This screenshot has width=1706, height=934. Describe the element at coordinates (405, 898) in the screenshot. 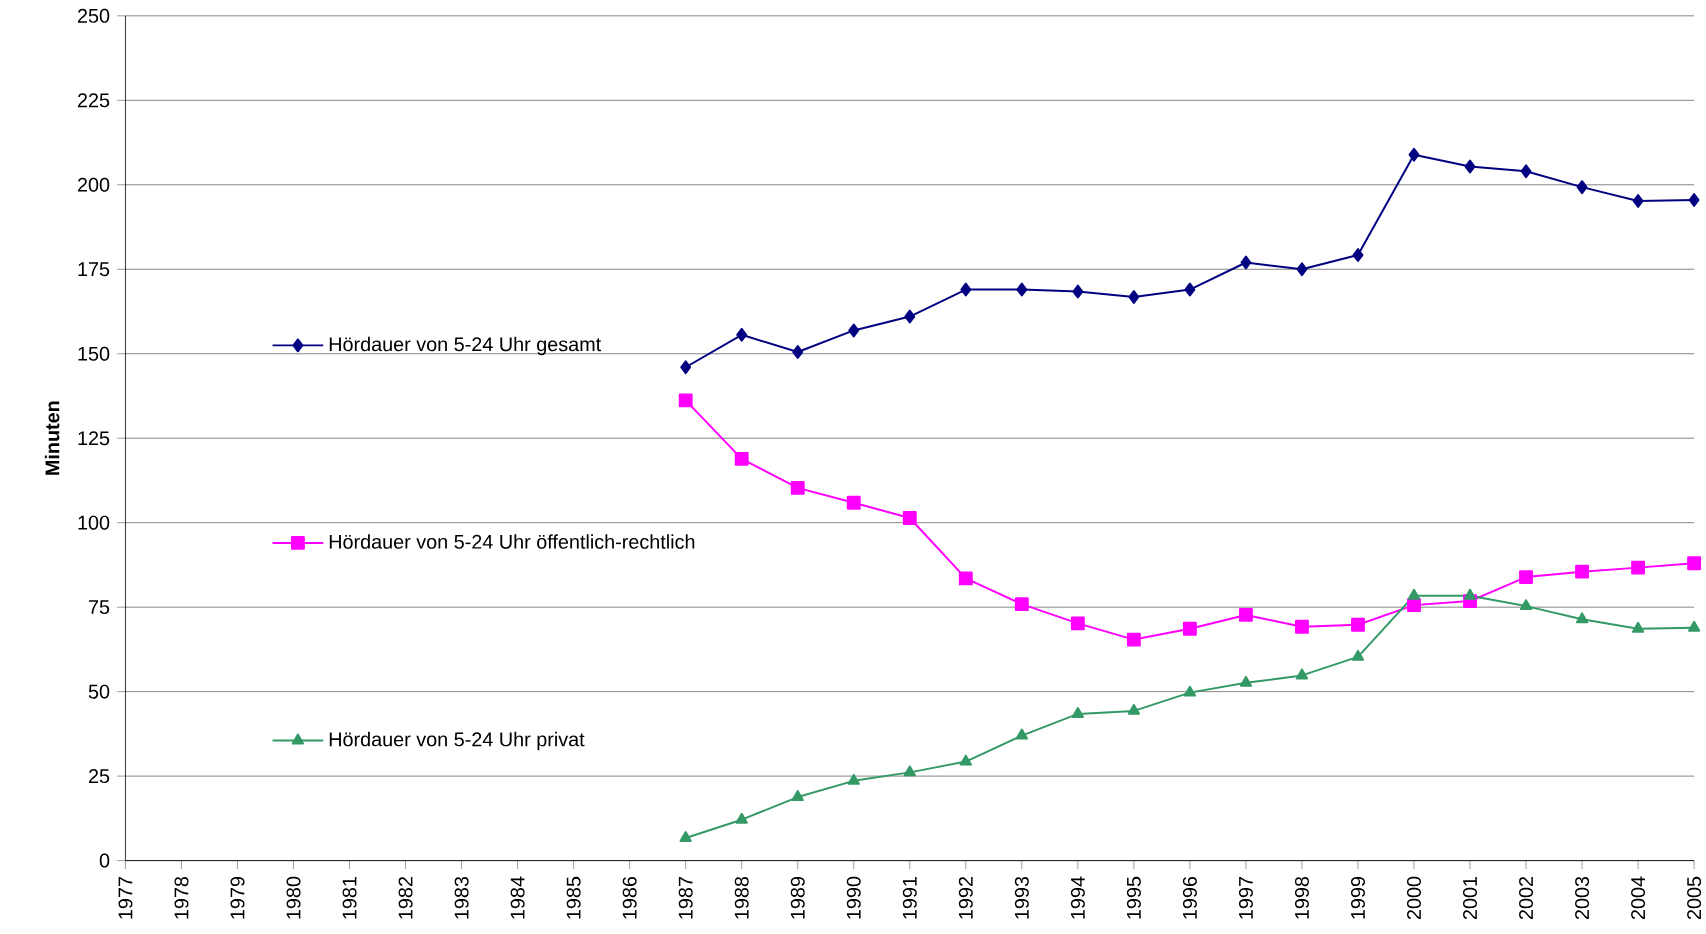

I see `x-tick-label: 1982` at that location.